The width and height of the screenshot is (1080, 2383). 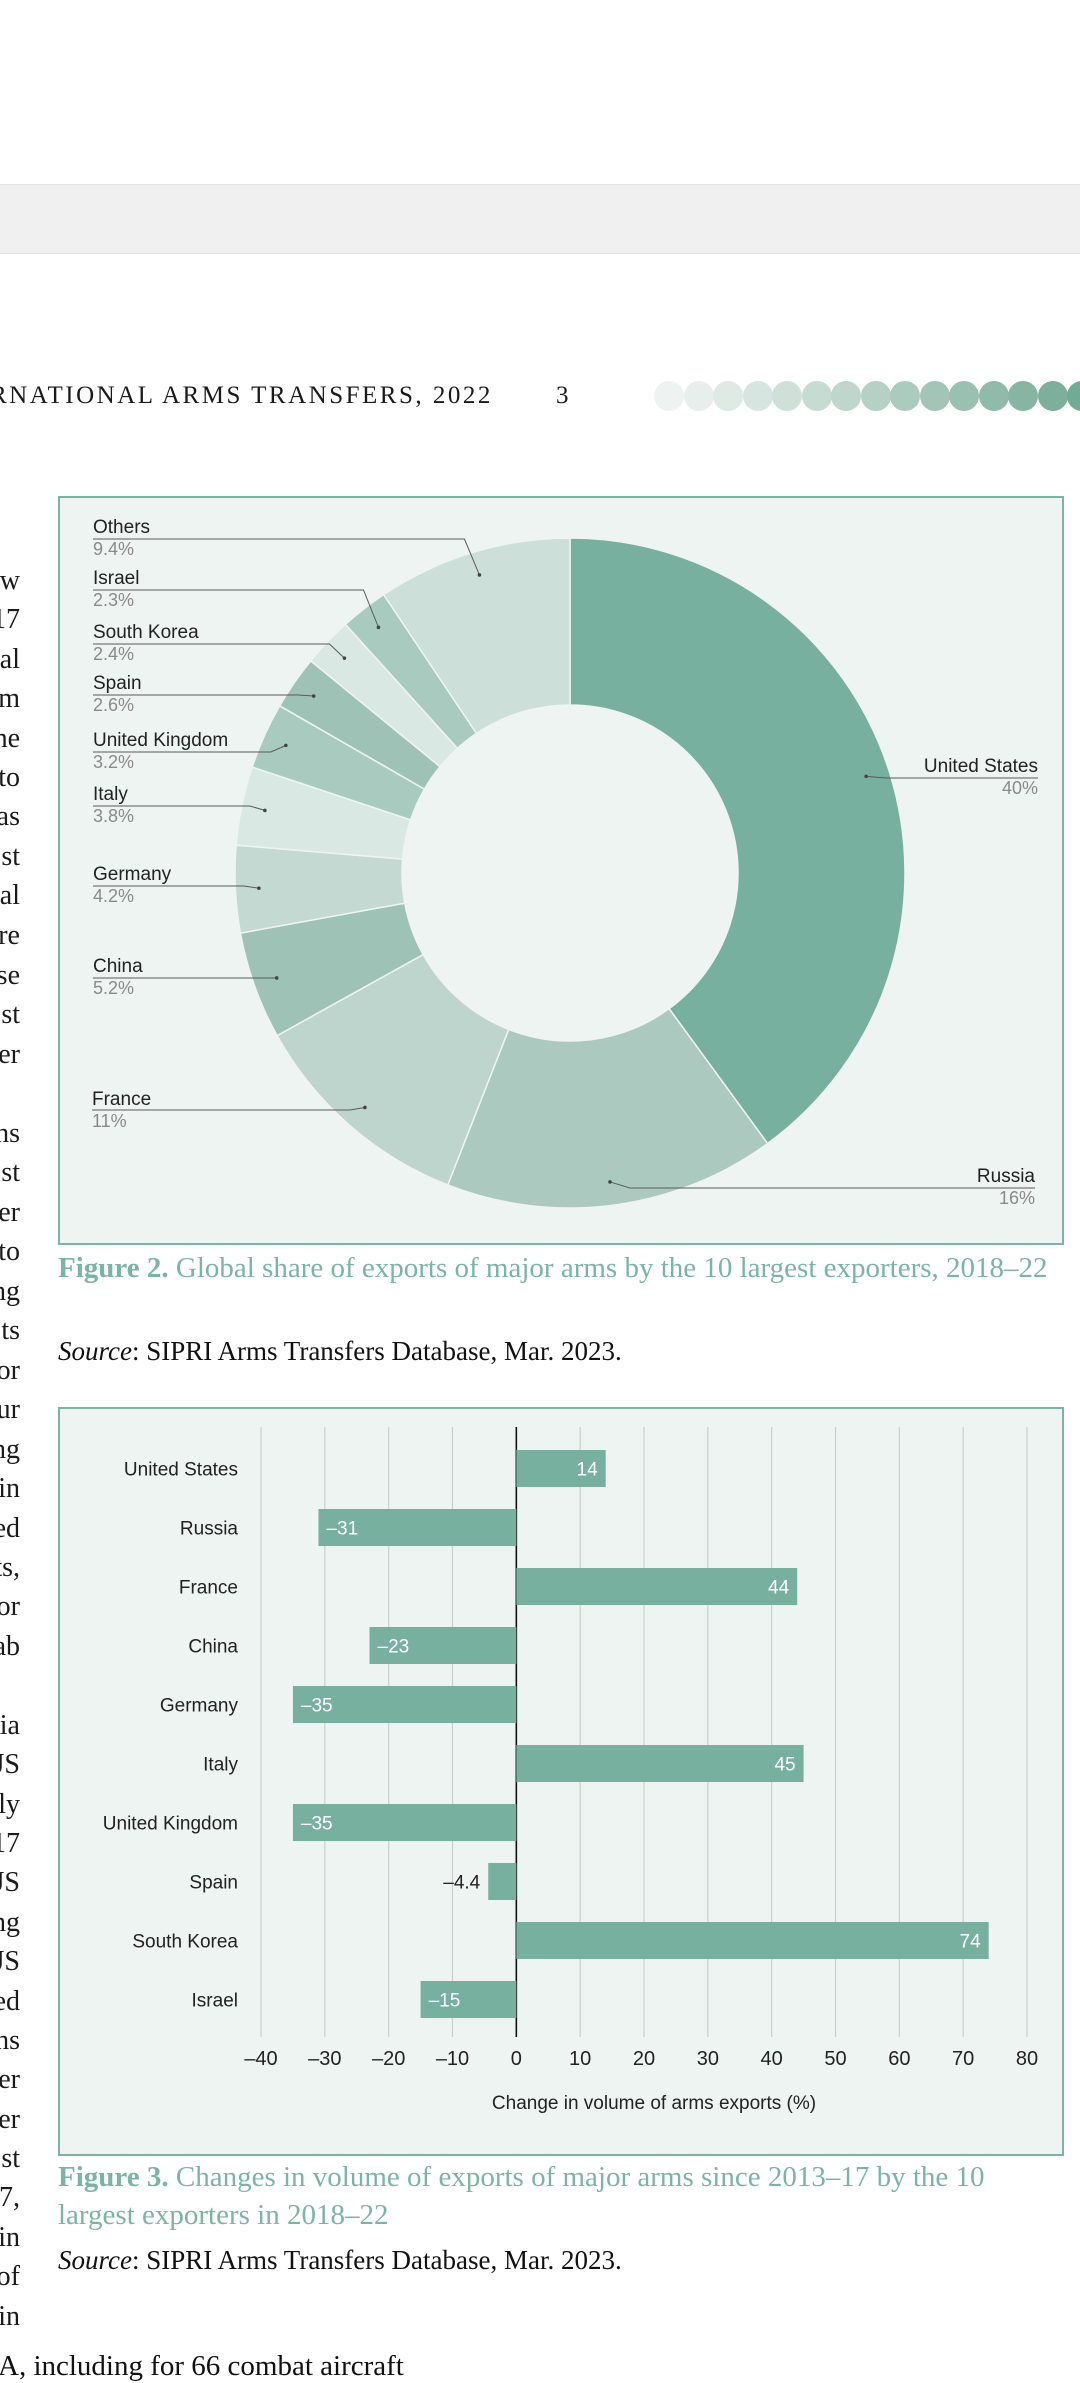 I want to click on slice-value-label: 40%, so click(x=1020, y=788).